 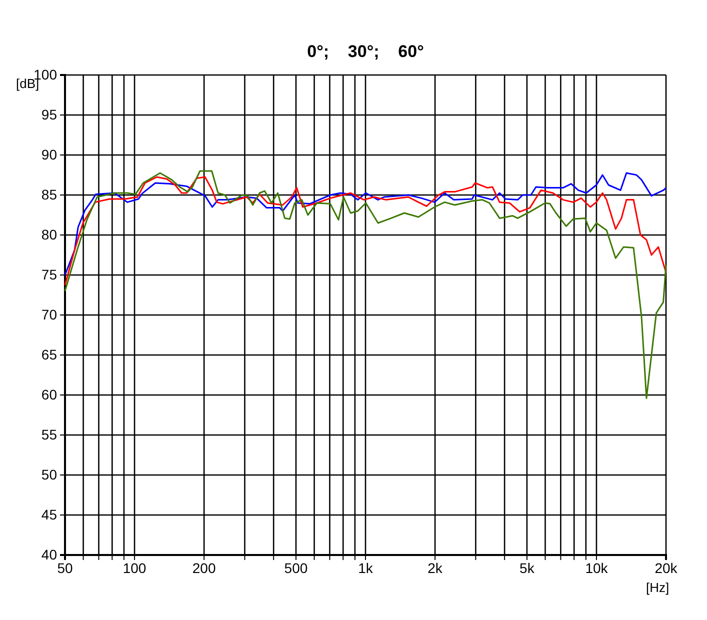 I want to click on y-tick-label: 60, so click(x=49, y=394).